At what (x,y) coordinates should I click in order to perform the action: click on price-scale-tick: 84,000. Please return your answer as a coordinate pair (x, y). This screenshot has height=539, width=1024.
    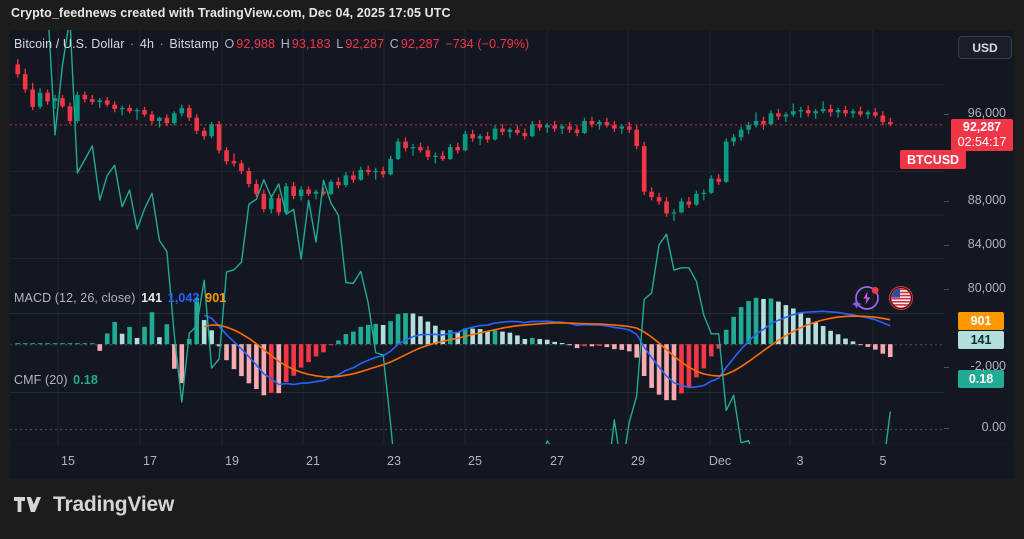
    Looking at the image, I should click on (986, 244).